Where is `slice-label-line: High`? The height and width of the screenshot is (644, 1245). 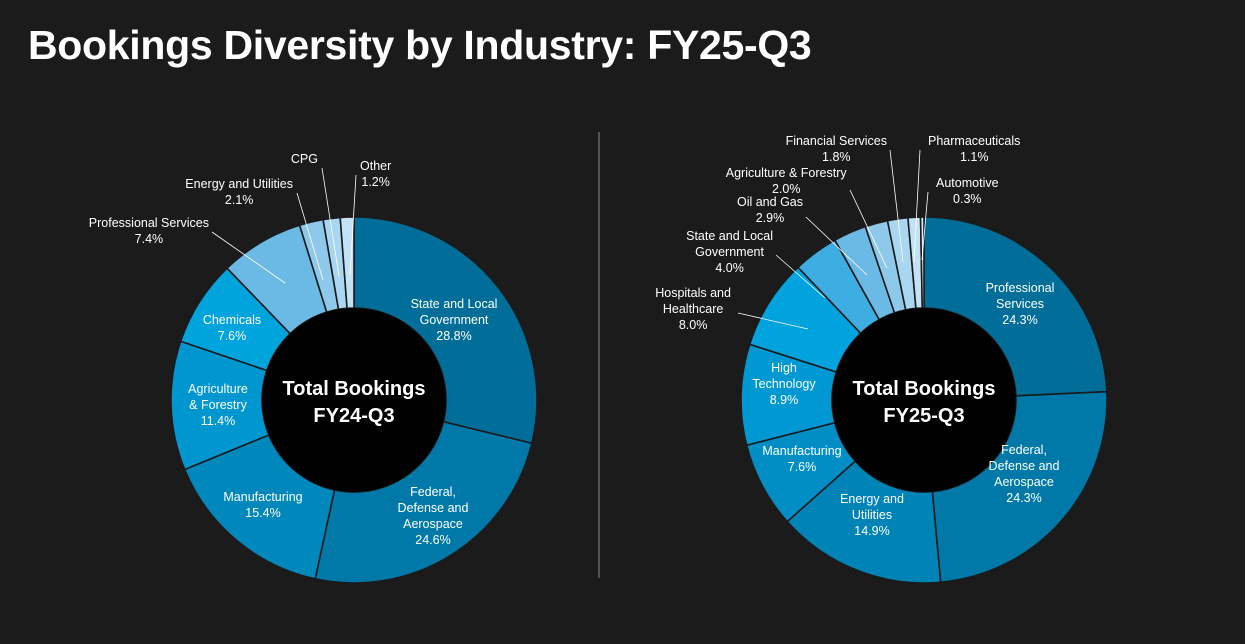 slice-label-line: High is located at coordinates (784, 368).